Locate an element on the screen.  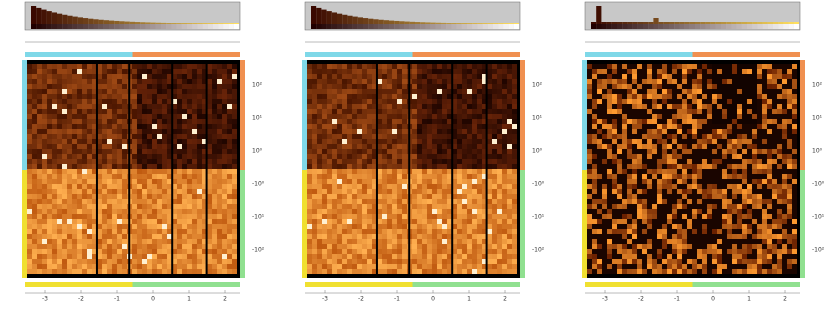
bottom-tick-label: 2 is located at coordinates (225, 299).